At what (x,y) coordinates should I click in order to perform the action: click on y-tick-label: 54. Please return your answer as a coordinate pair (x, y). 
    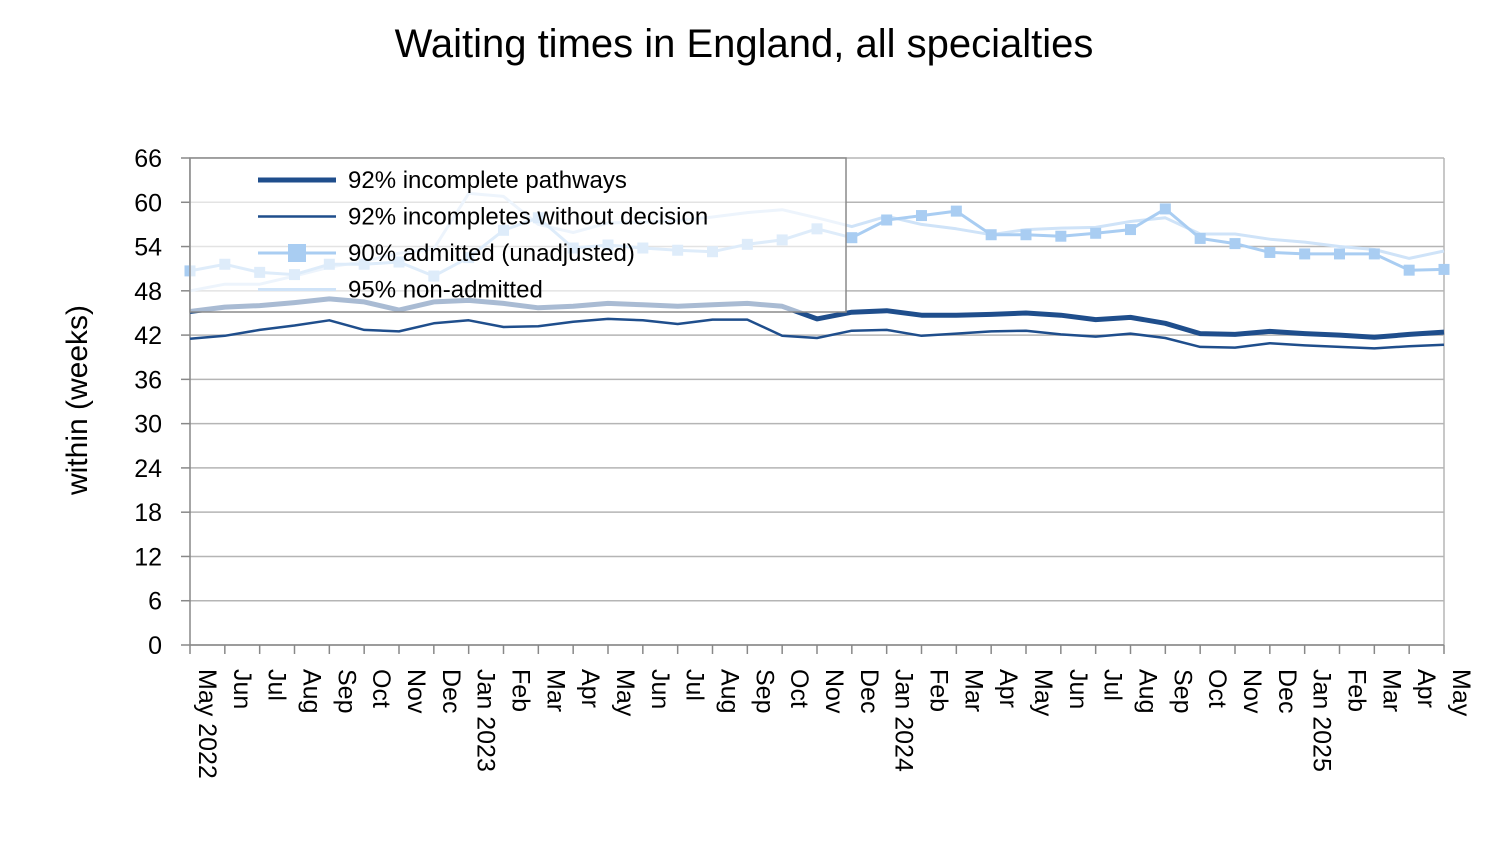
    Looking at the image, I should click on (148, 248).